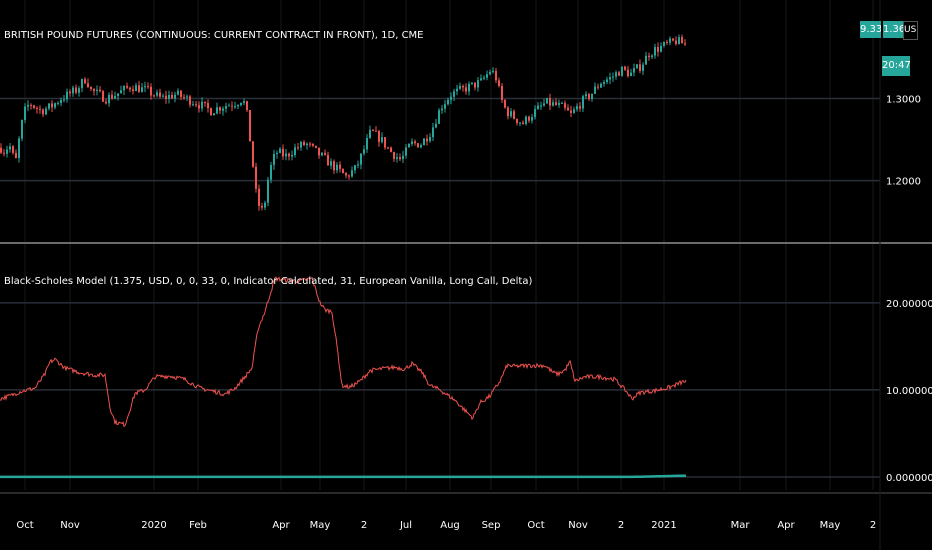 This screenshot has width=932, height=550. I want to click on time-axis-label: Jul, so click(405, 525).